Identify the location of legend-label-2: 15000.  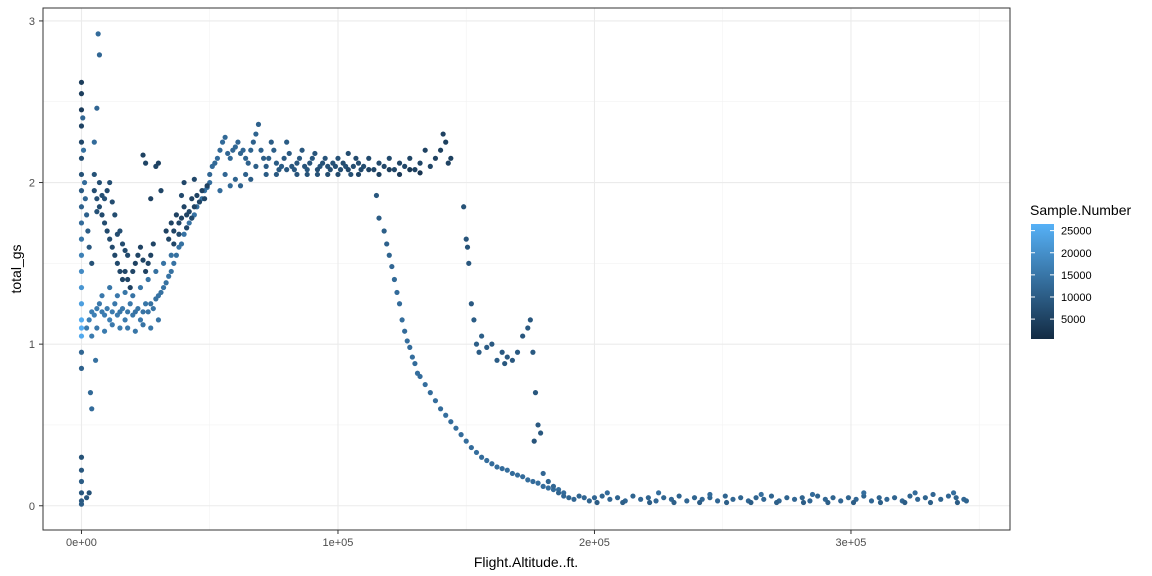
(1076, 276).